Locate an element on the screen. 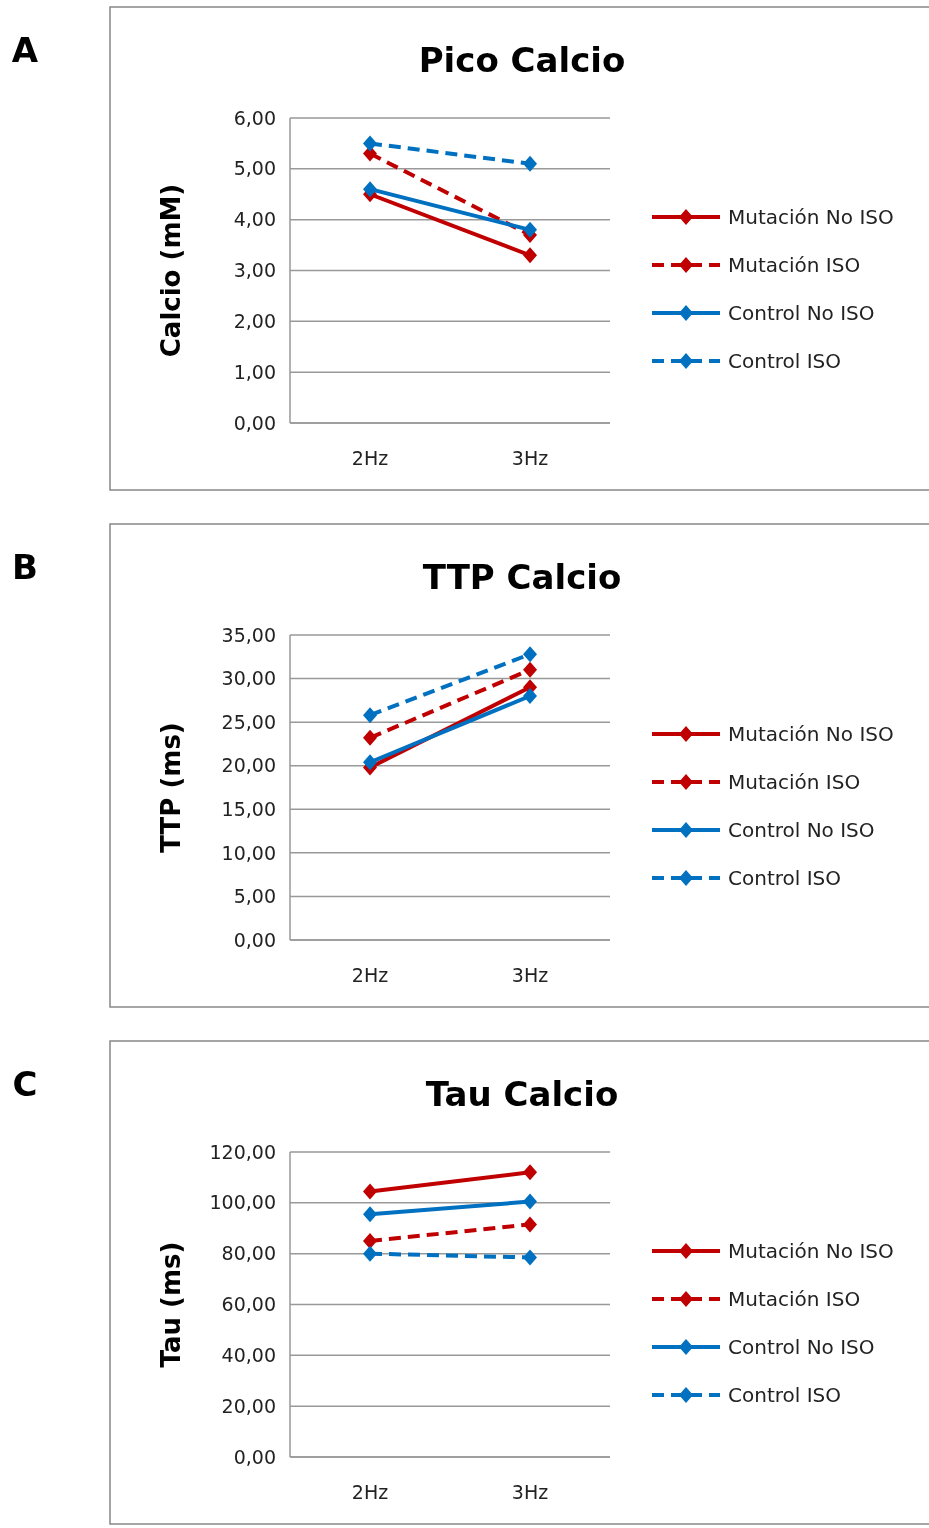  y-axis-title: TTP (ms) is located at coordinates (171, 787).